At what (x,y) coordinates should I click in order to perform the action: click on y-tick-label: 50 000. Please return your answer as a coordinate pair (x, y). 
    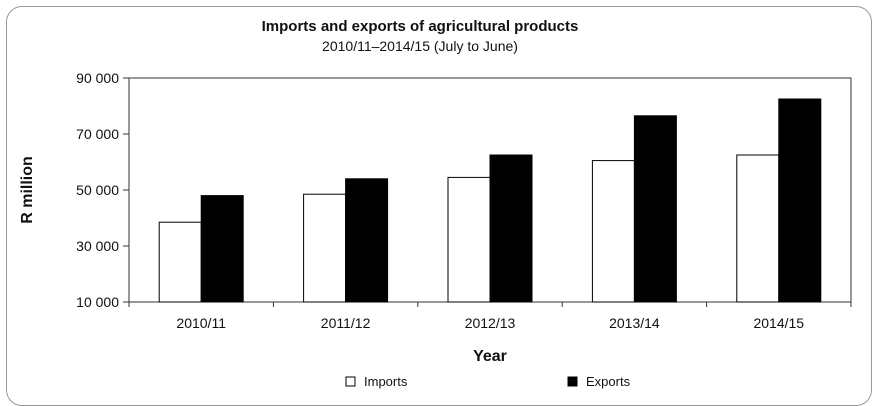
    Looking at the image, I should click on (97, 190).